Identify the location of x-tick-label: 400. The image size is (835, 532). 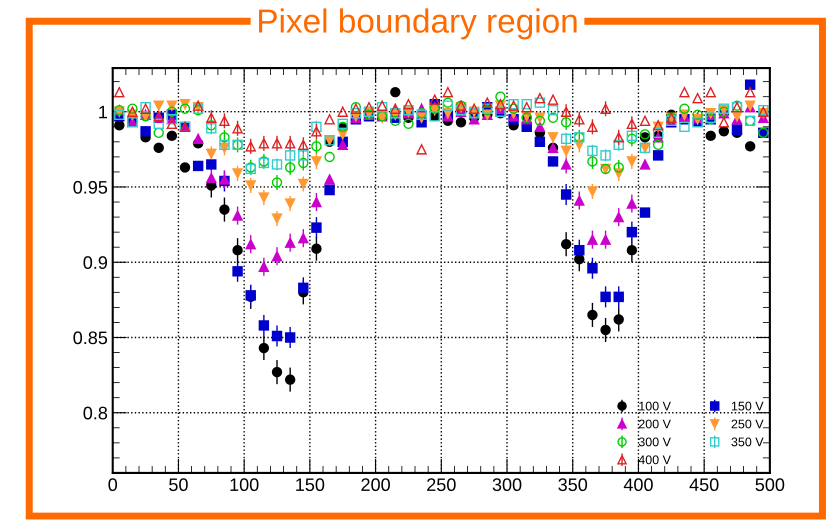
(638, 485).